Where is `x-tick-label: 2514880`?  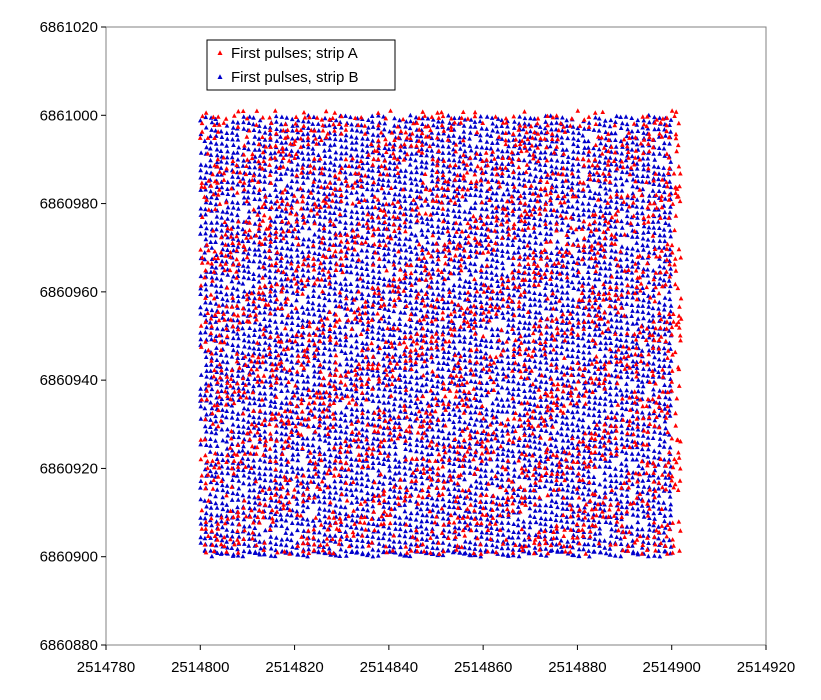 x-tick-label: 2514880 is located at coordinates (577, 667).